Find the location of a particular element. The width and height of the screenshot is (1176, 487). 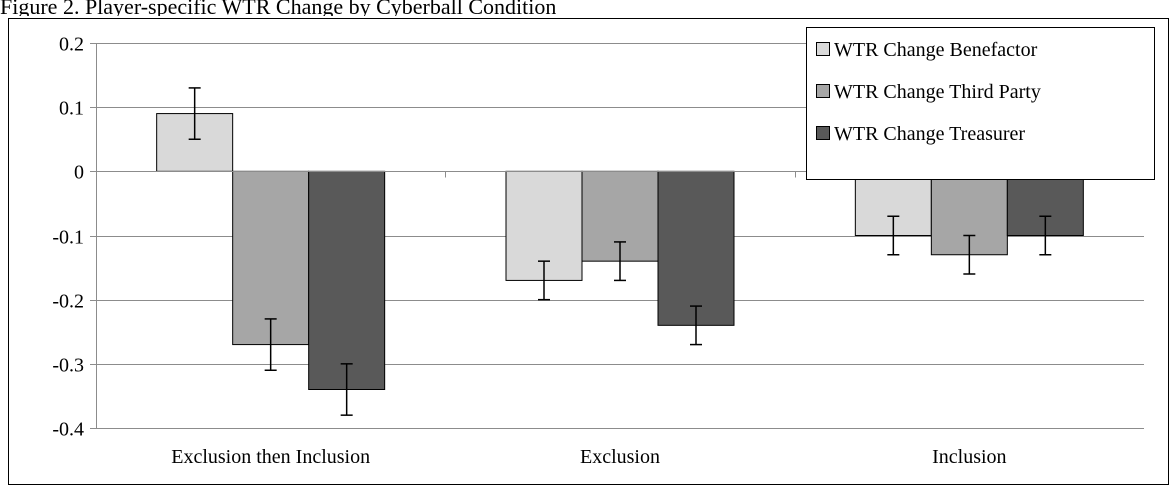

y-tick-label: 0 is located at coordinates (79, 173).